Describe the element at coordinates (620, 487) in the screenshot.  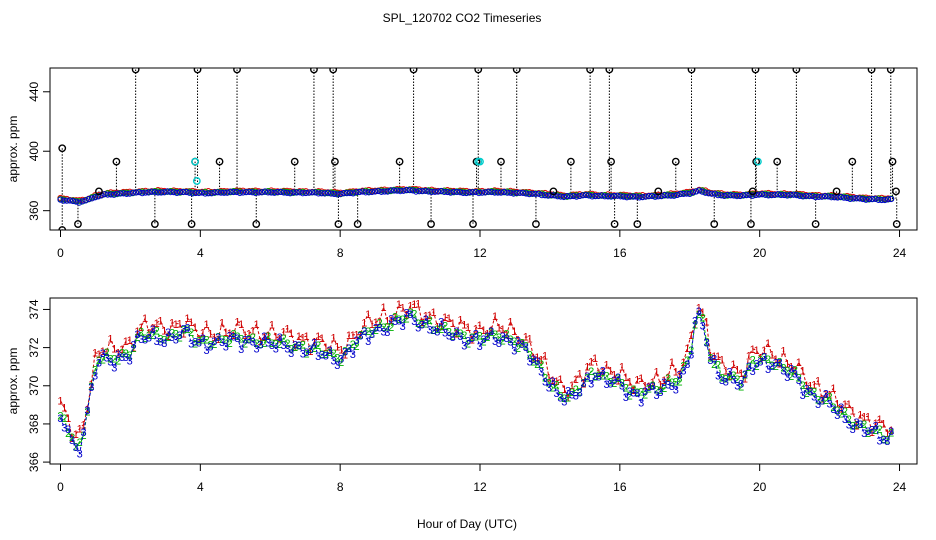
I see `x-tick-label: 16` at that location.